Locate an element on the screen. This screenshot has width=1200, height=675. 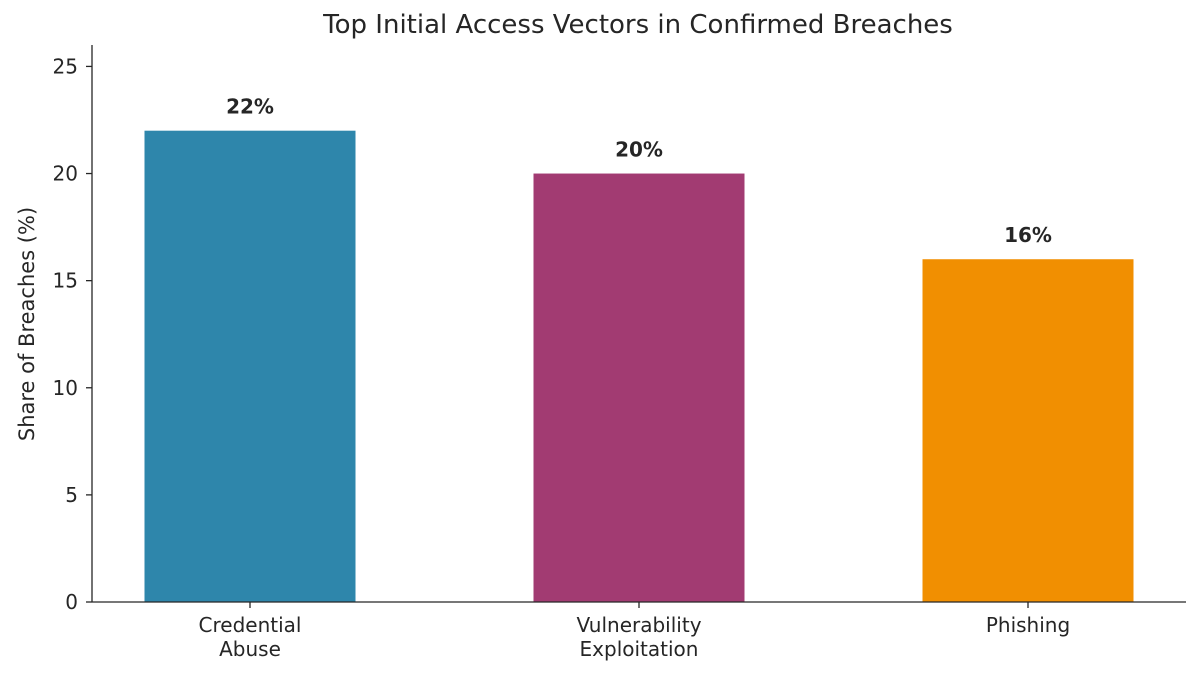
x-tick-label: Phishing is located at coordinates (1028, 625).